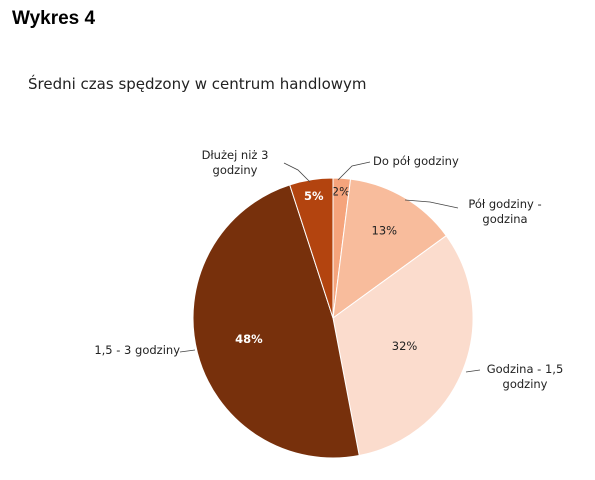 The width and height of the screenshot is (595, 480). I want to click on value-label: 32%, so click(405, 346).